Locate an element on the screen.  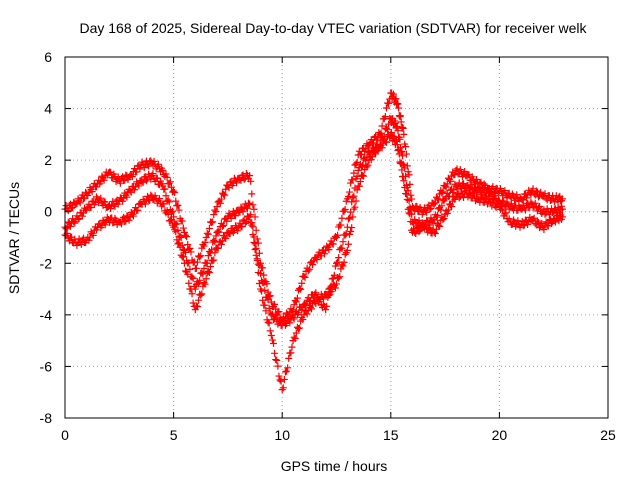
y-axis-label: SDTVAR / TECUs is located at coordinates (14, 238).